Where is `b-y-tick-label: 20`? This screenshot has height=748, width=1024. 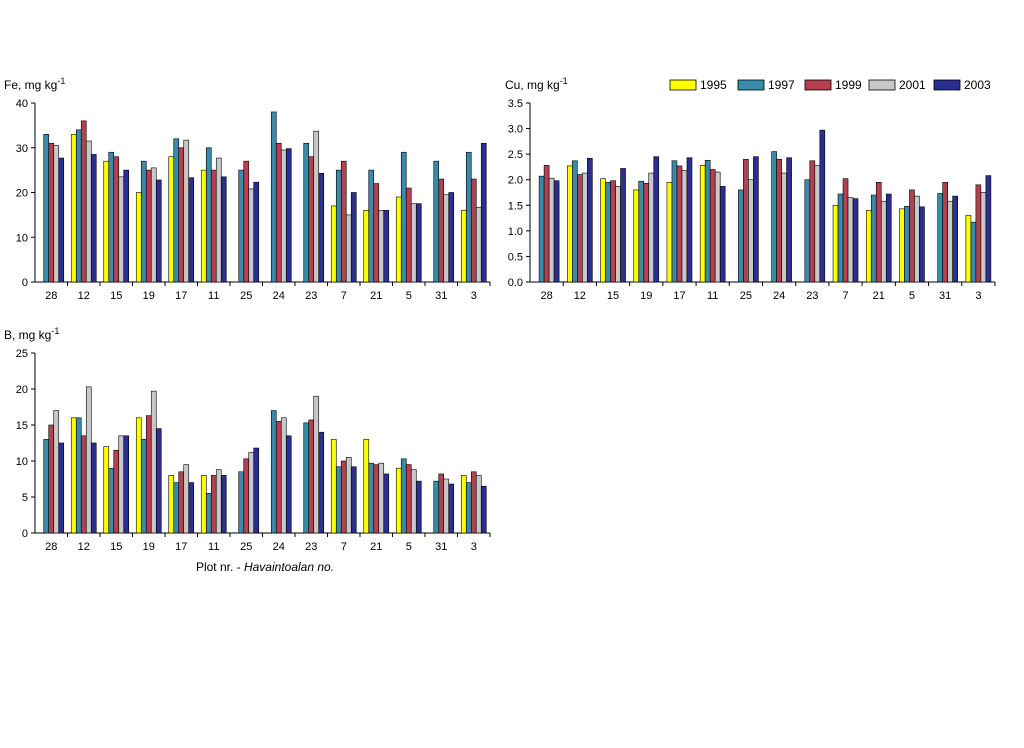 b-y-tick-label: 20 is located at coordinates (22, 390).